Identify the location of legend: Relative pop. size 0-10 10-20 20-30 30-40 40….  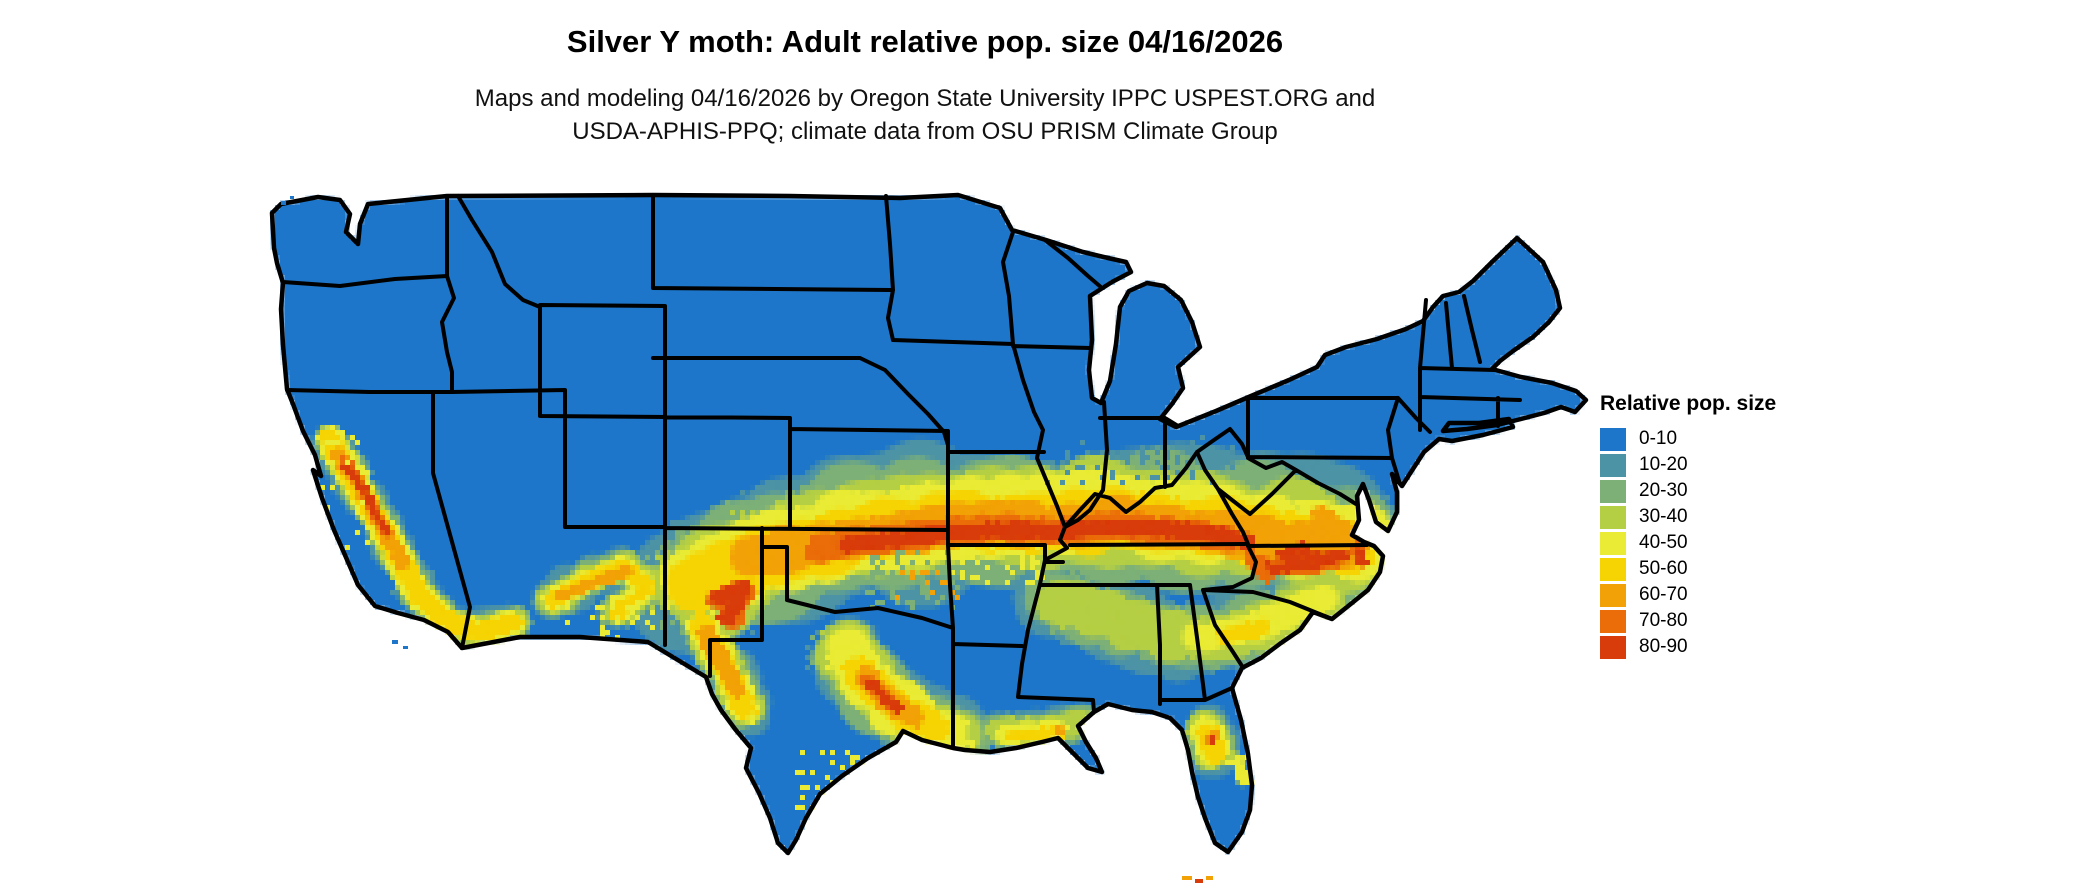
(1715, 526).